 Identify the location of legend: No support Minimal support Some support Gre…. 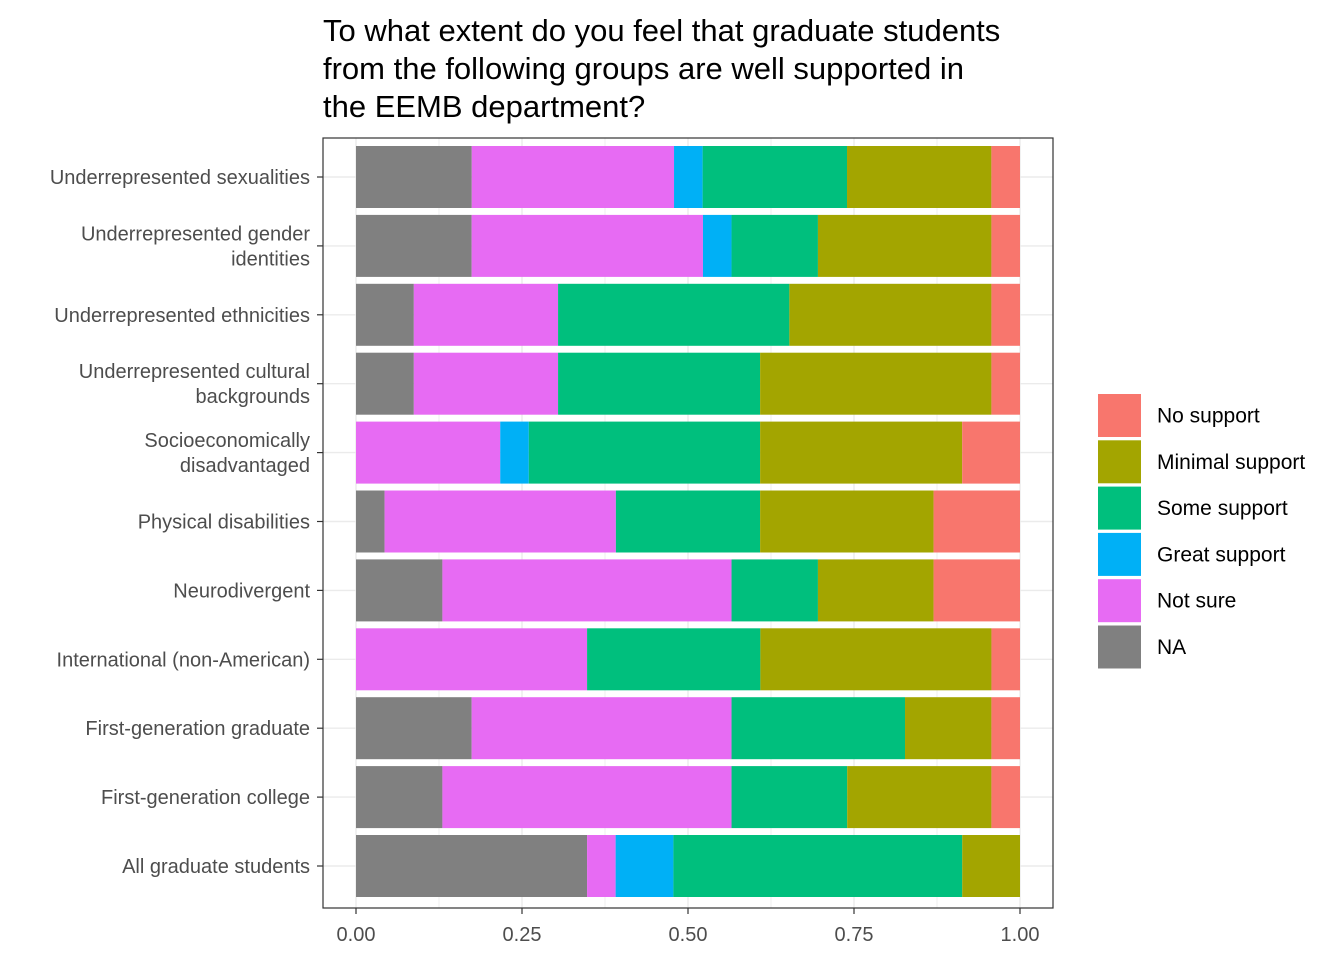
(1201, 531).